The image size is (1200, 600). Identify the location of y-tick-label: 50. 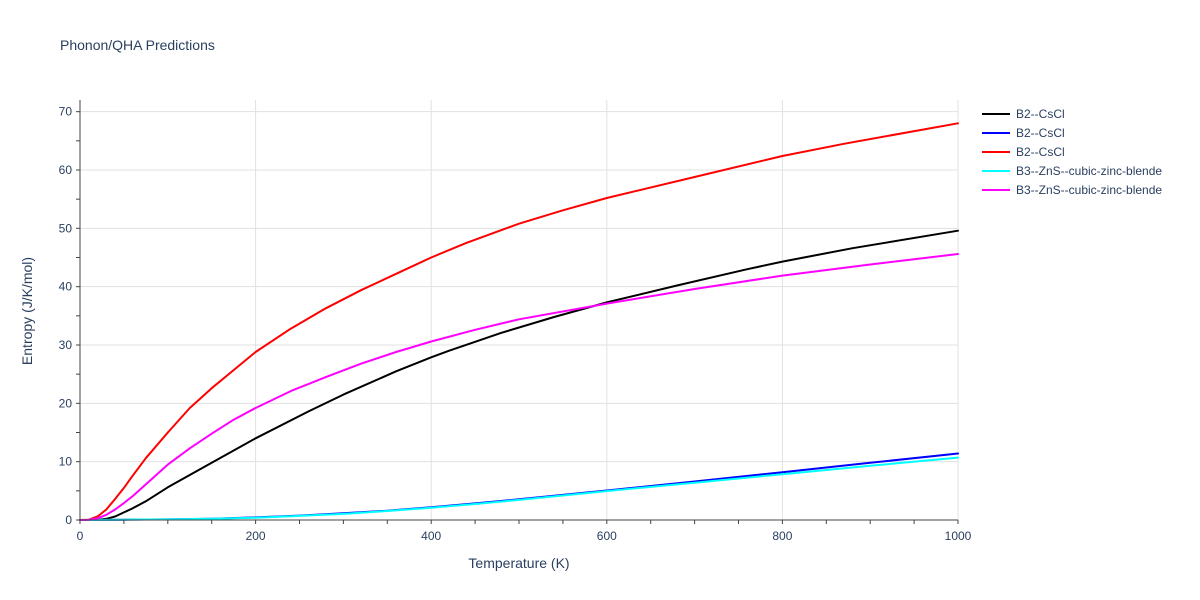
(66, 228).